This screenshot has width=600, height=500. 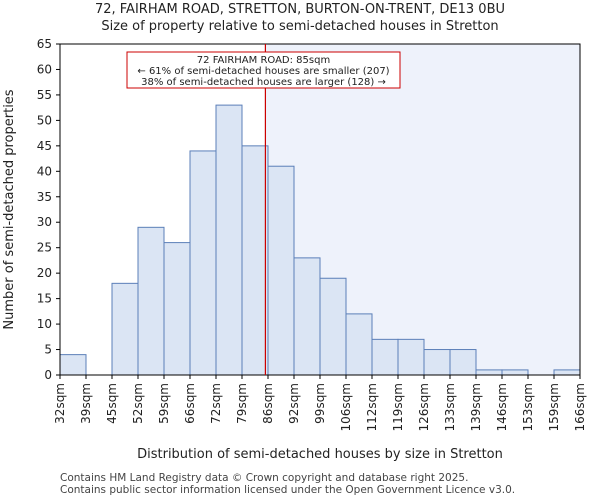 I want to click on y-tick-label: 35, so click(x=44, y=197).